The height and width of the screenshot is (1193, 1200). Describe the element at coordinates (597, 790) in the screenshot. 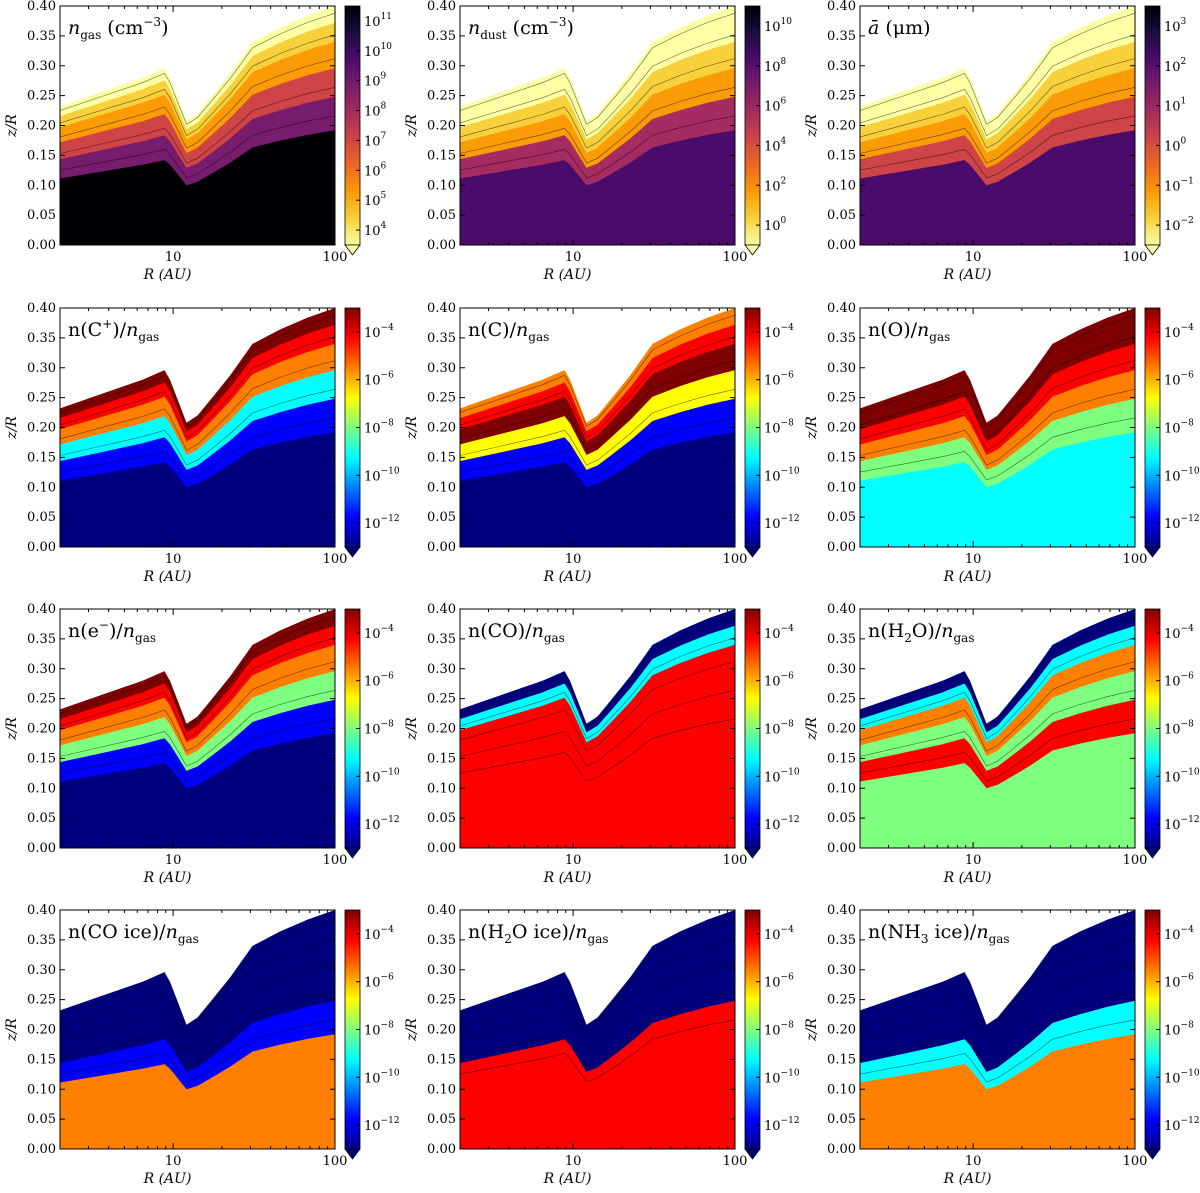

I see `heatmap-band` at that location.